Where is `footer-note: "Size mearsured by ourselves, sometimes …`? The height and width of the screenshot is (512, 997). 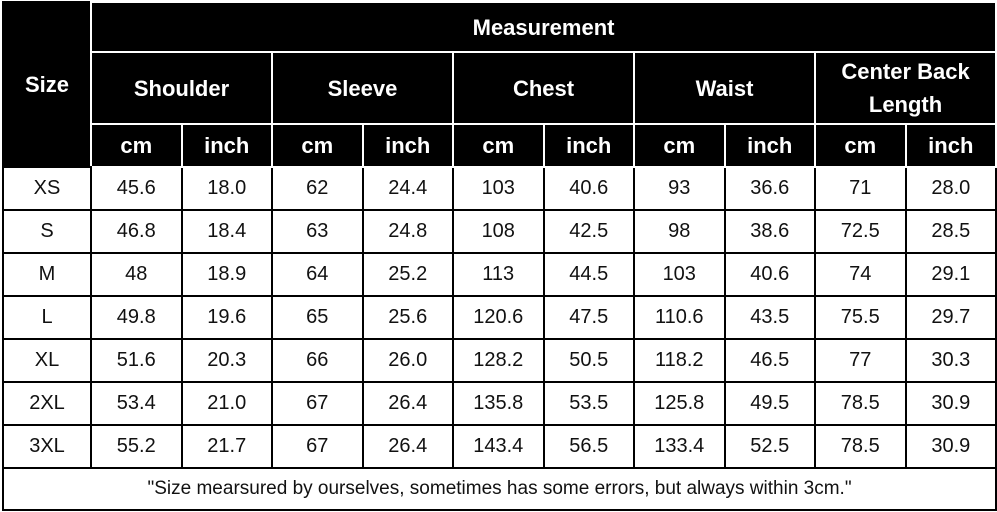
footer-note: "Size mearsured by ourselves, sometimes … is located at coordinates (499, 489).